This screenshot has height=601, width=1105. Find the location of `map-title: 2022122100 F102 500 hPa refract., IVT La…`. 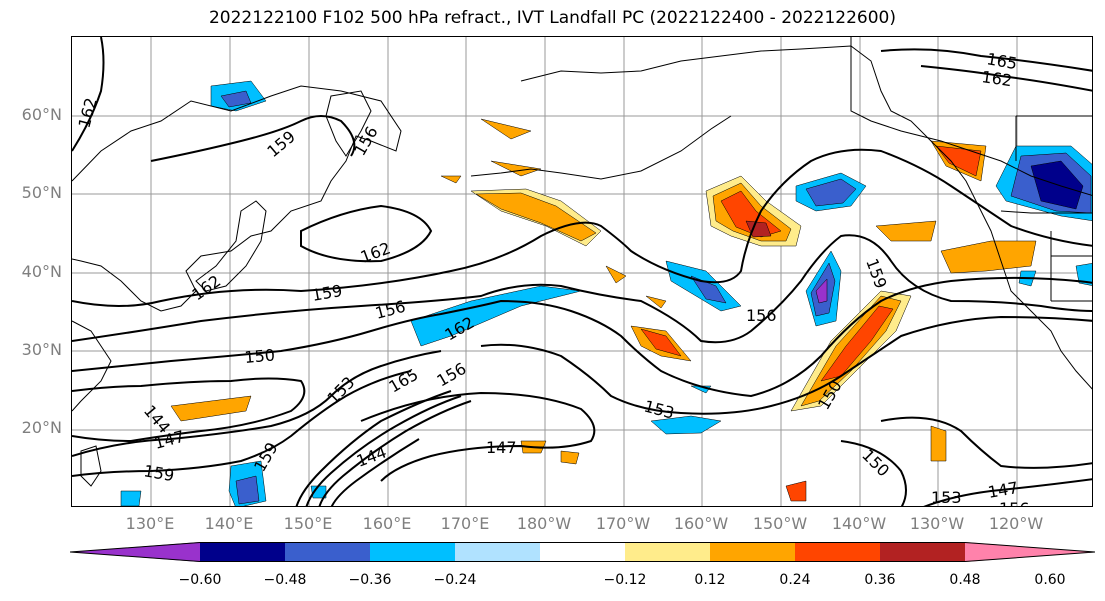

map-title: 2022122100 F102 500 hPa refract., IVT La… is located at coordinates (552, 18).